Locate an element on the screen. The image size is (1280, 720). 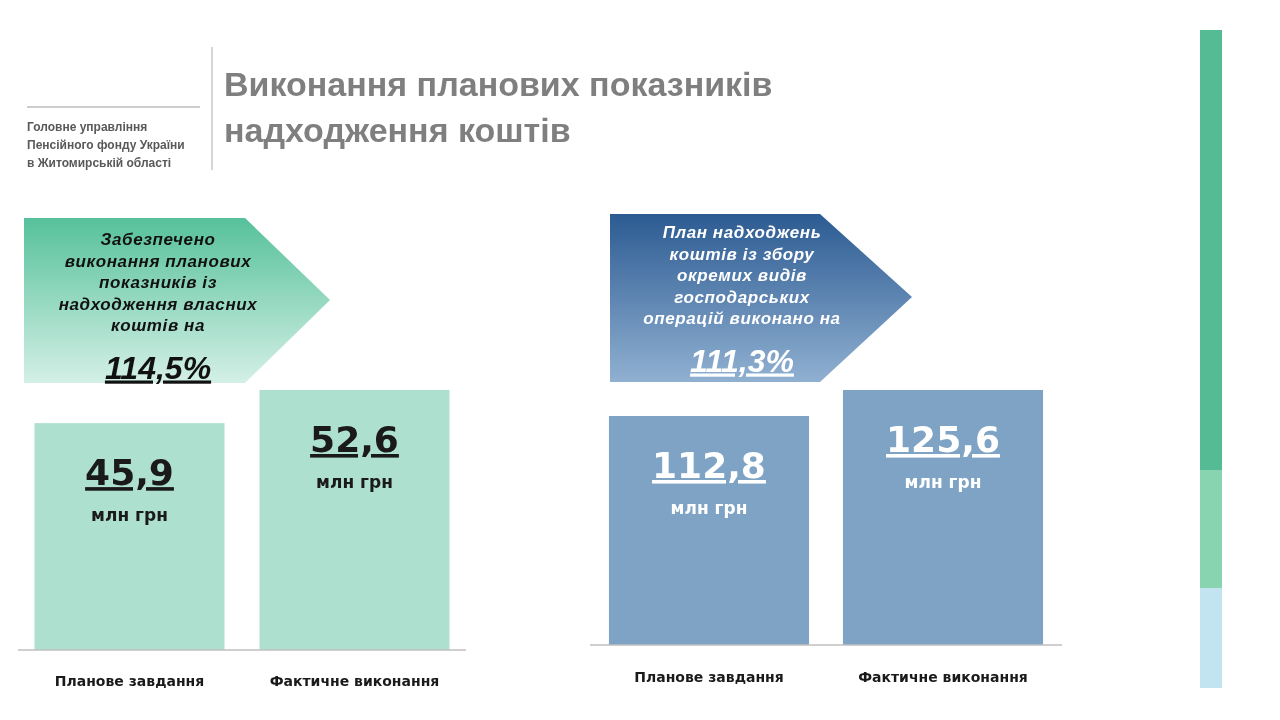
data-label: 112,8 млн грн is located at coordinates (709, 481).